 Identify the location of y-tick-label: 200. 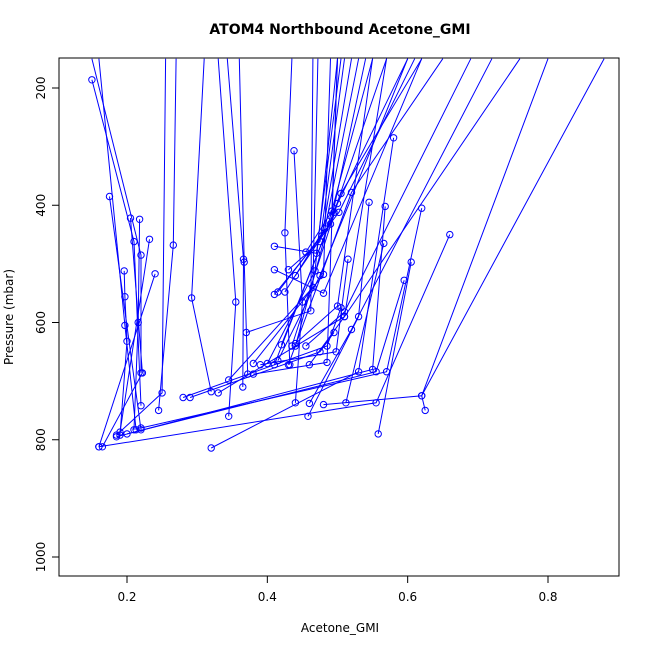
(41, 88).